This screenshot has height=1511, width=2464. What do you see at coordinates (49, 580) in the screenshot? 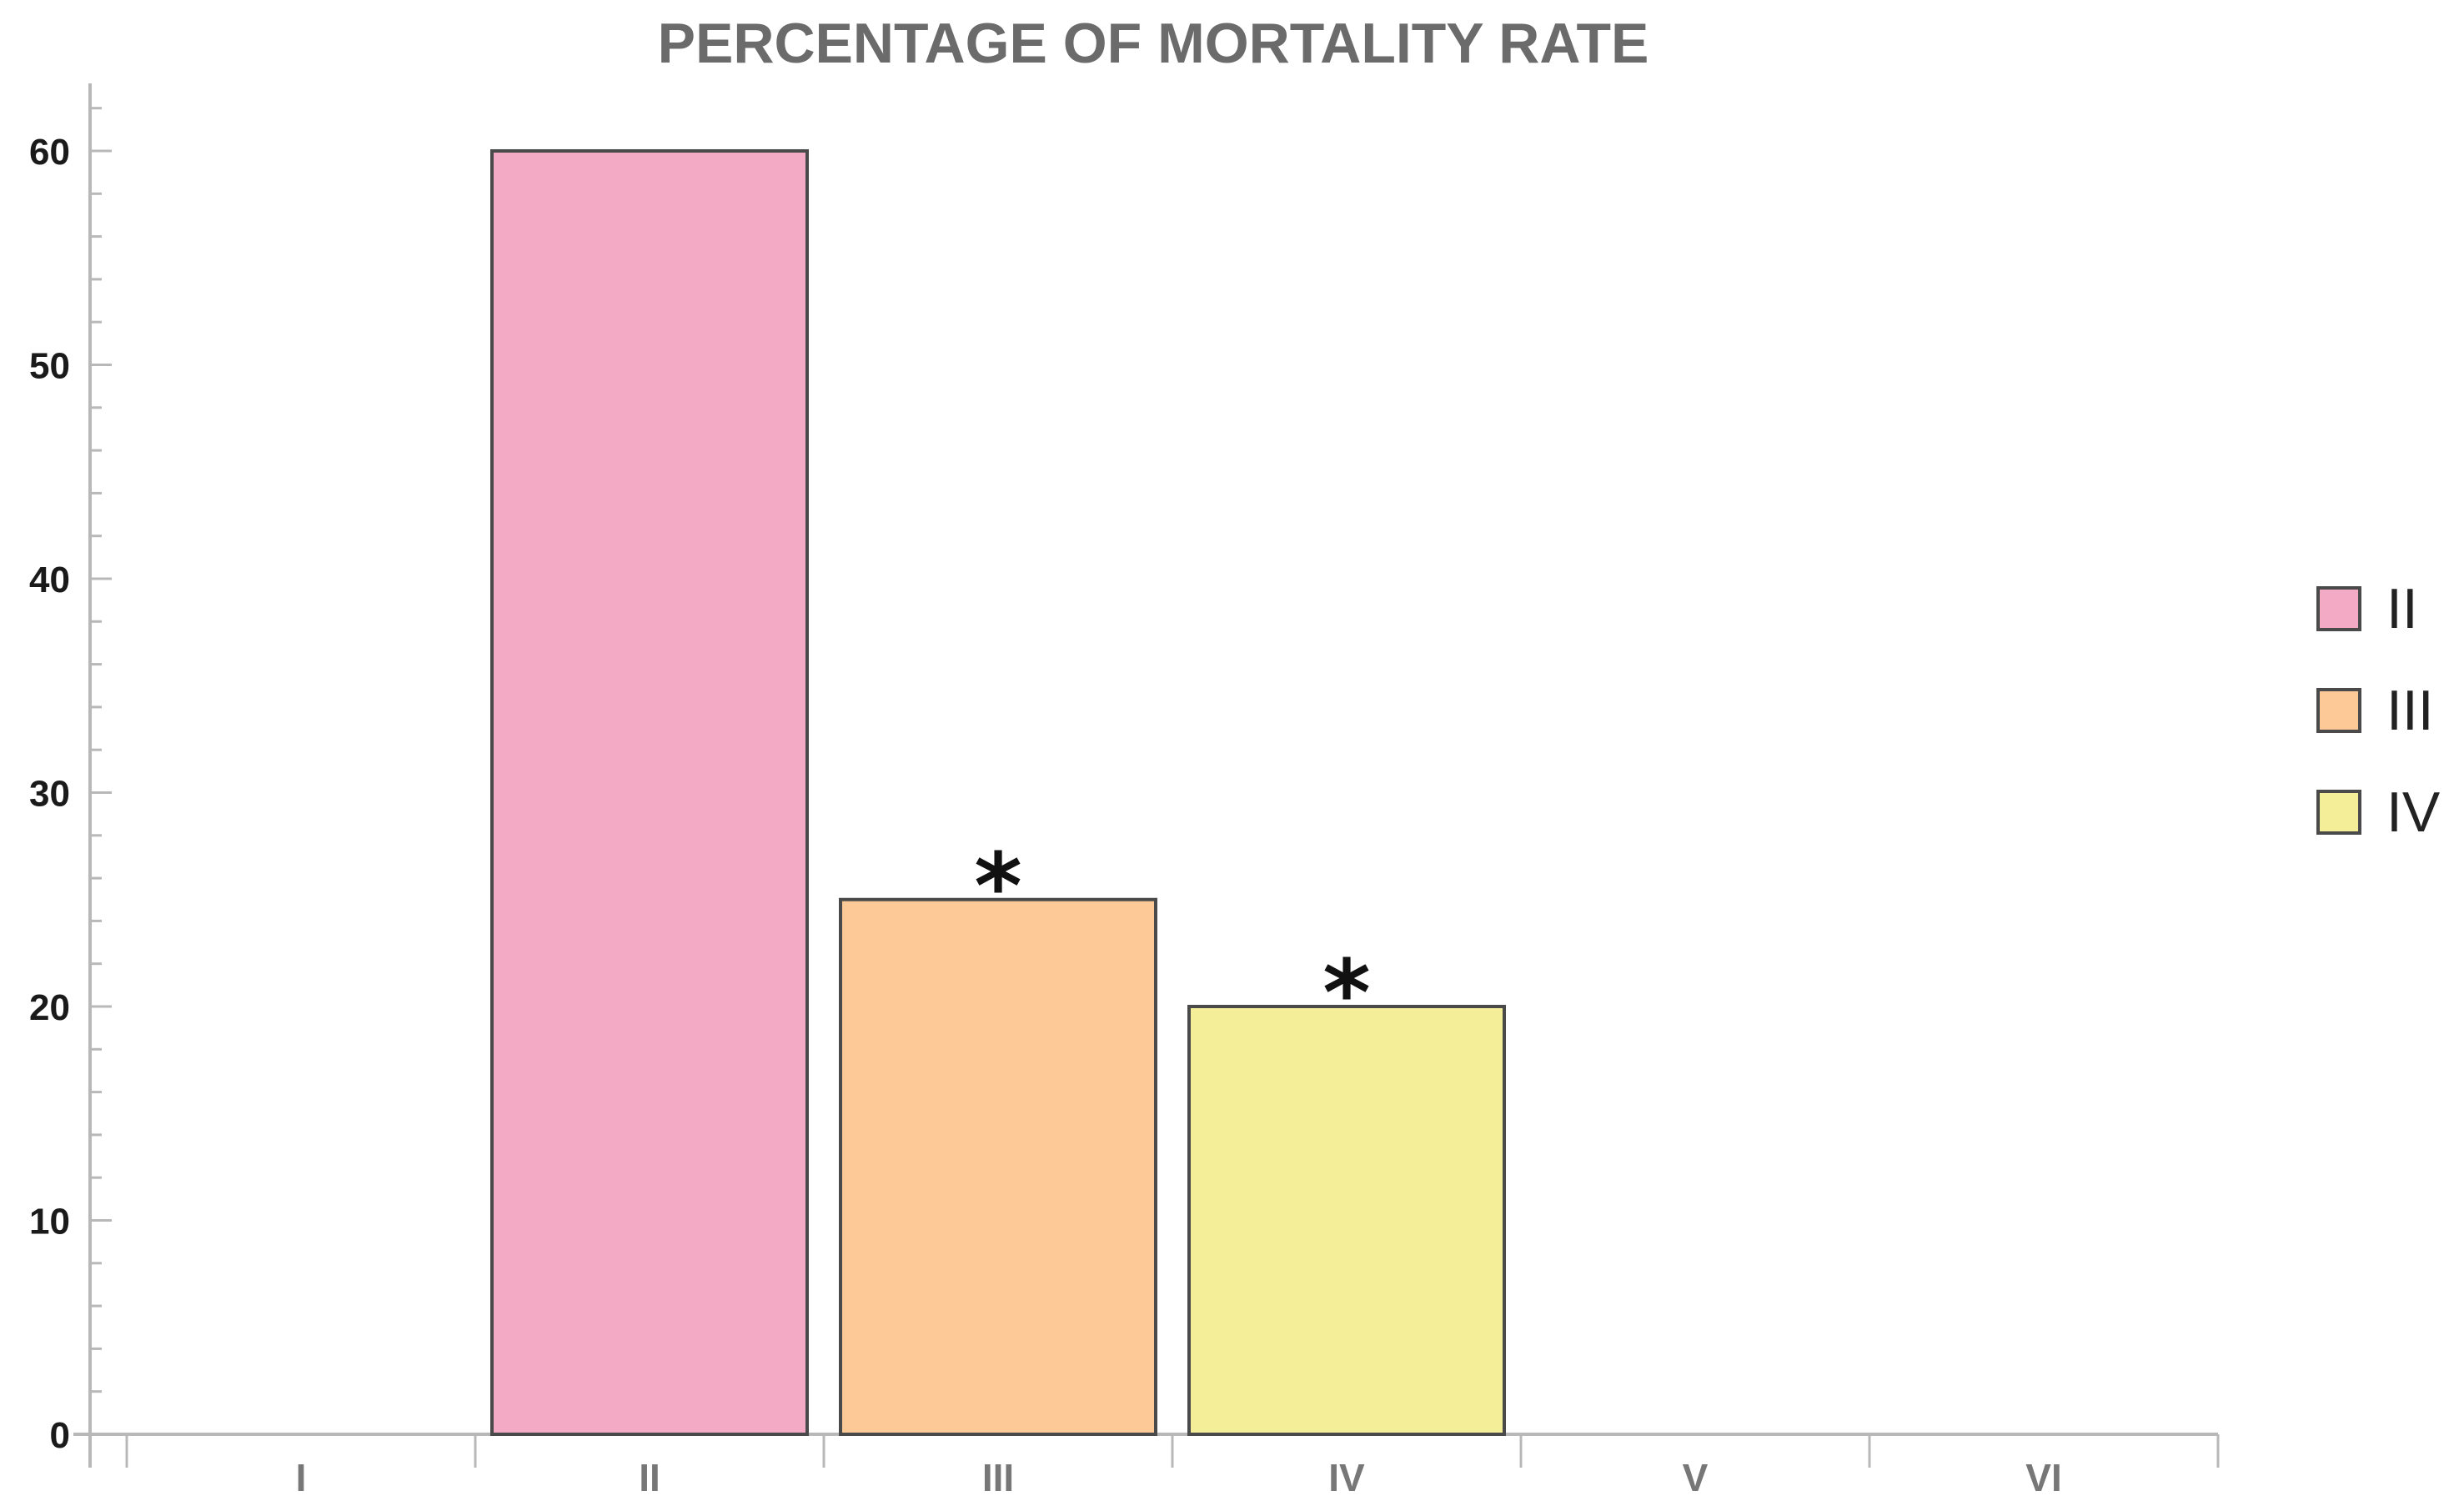
I see `y-tick-label: 40` at bounding box center [49, 580].